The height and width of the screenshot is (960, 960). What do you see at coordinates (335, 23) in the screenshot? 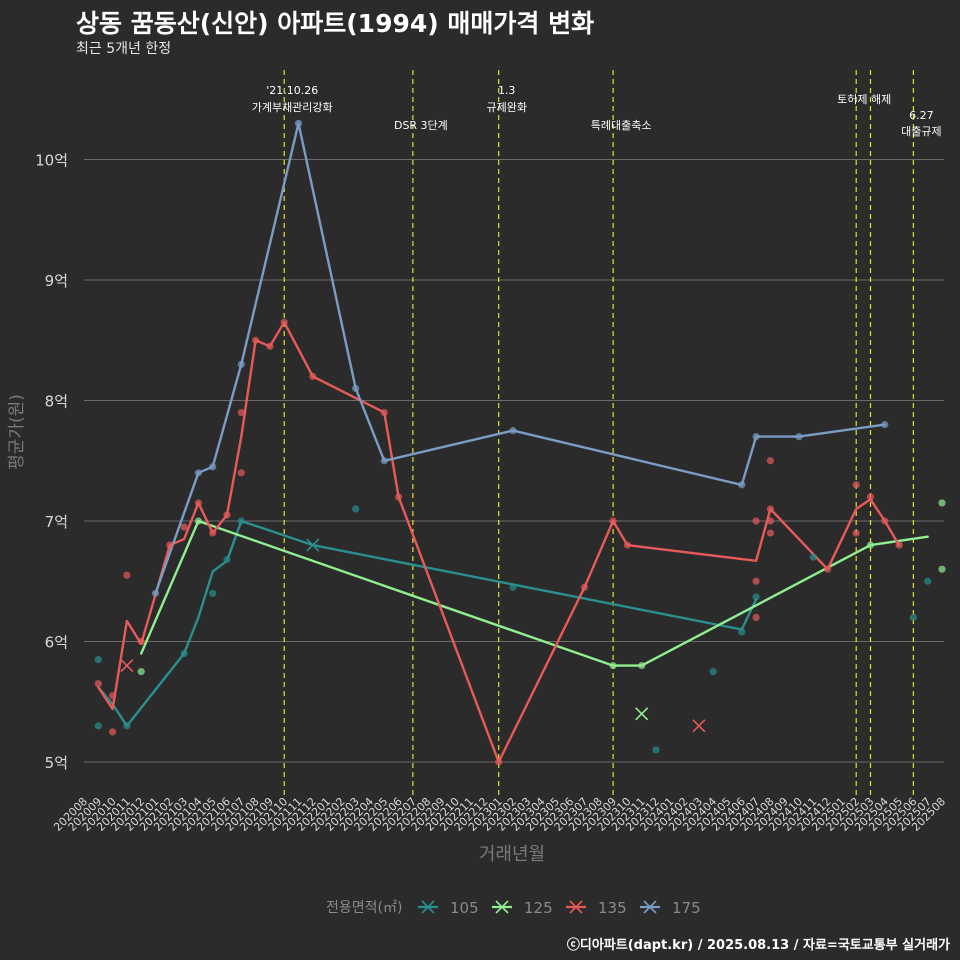
I see `chart-title: 상동 꿈동산(신안) 아파트(1994) 매매가격 변화` at bounding box center [335, 23].